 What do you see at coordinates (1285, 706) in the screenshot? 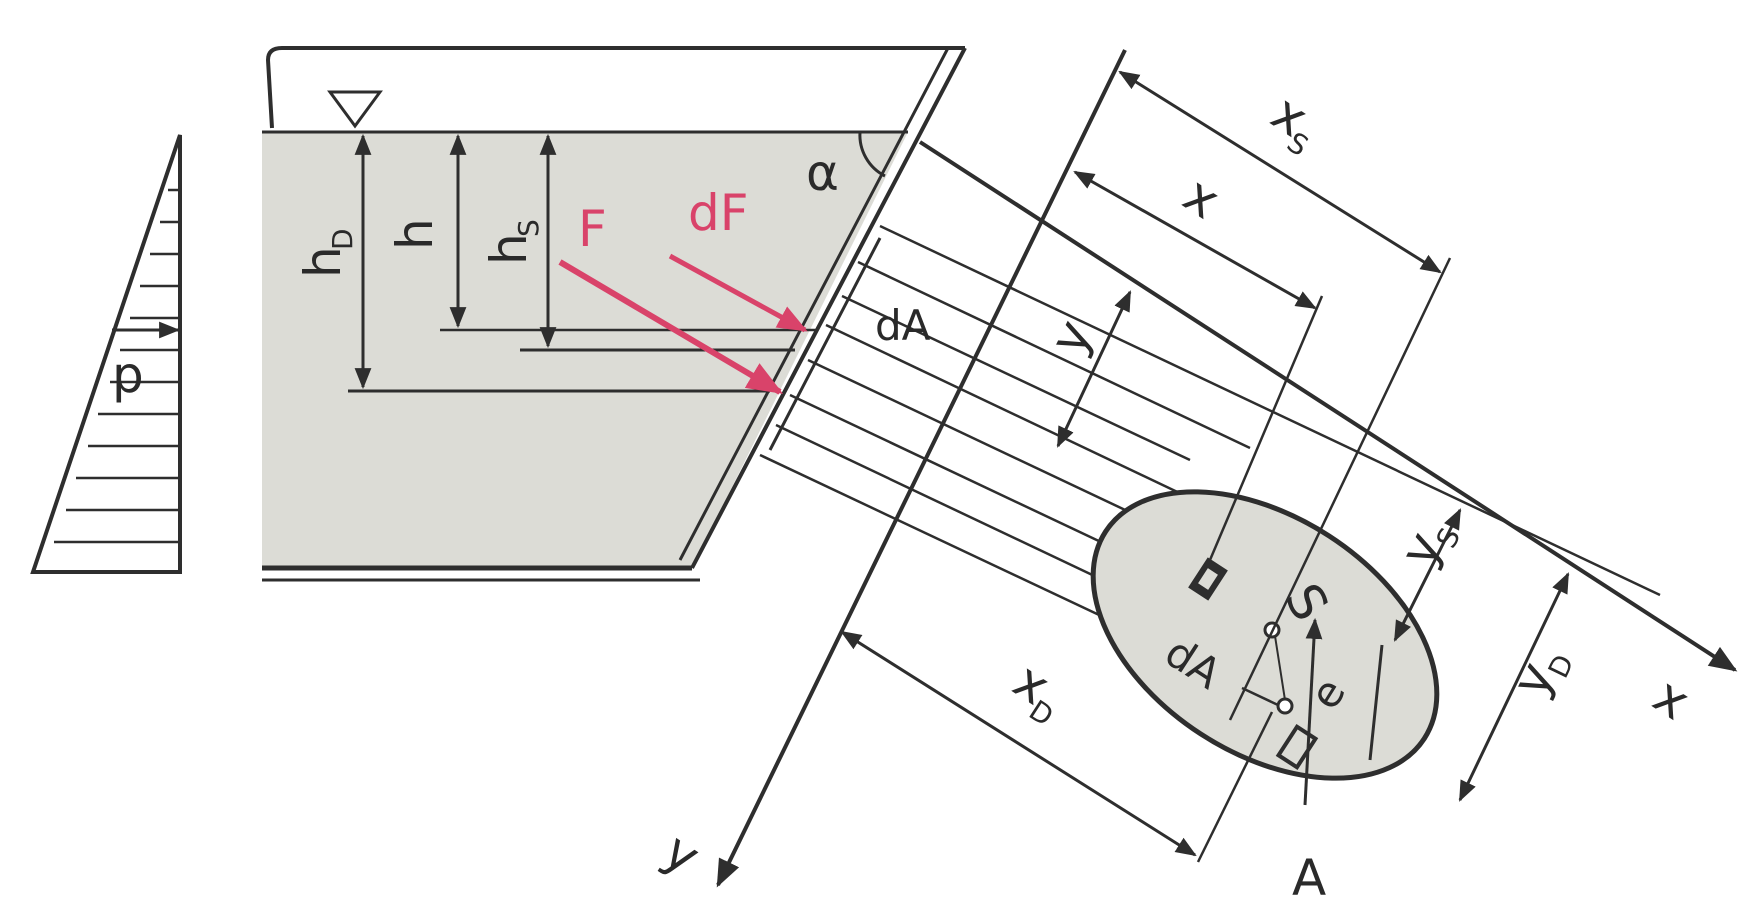
I see `pressure-center-point` at bounding box center [1285, 706].